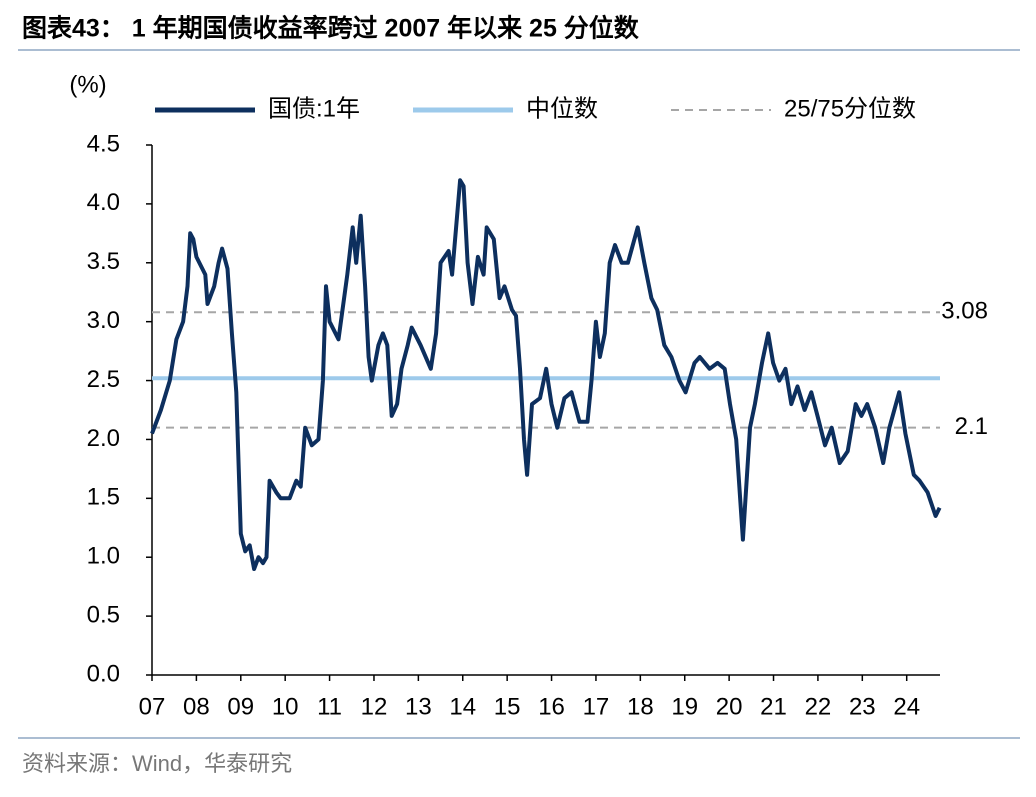  What do you see at coordinates (906, 706) in the screenshot?
I see `x-tick-label: 24` at bounding box center [906, 706].